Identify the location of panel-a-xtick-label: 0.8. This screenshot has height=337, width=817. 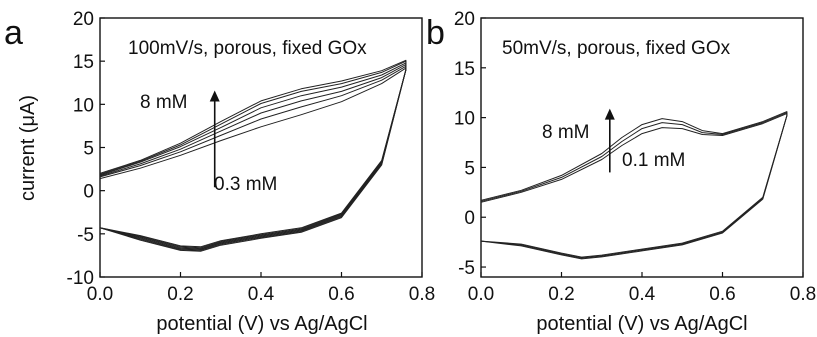
(422, 294).